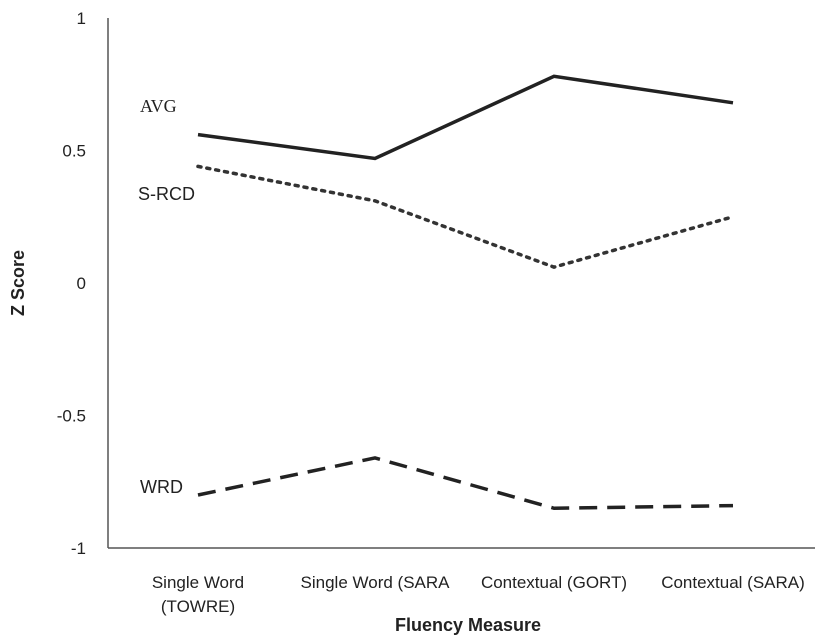  I want to click on series-line-wrd, so click(465, 483).